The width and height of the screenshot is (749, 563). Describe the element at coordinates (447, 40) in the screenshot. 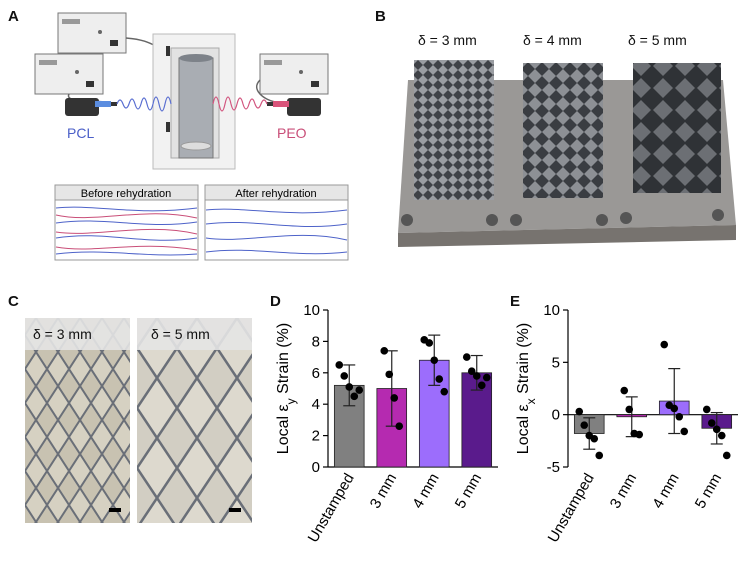

I see `delta-label-3mm-b: δ = 3 mm` at that location.